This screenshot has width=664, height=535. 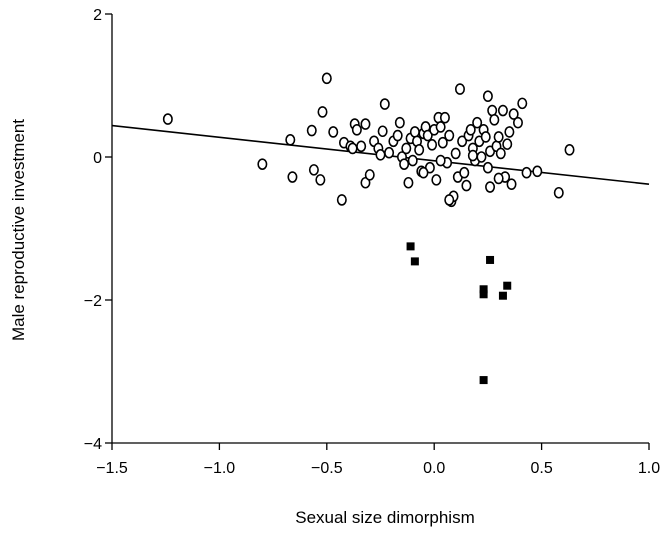 I want to click on x-tick-label: −1.5, so click(x=112, y=468).